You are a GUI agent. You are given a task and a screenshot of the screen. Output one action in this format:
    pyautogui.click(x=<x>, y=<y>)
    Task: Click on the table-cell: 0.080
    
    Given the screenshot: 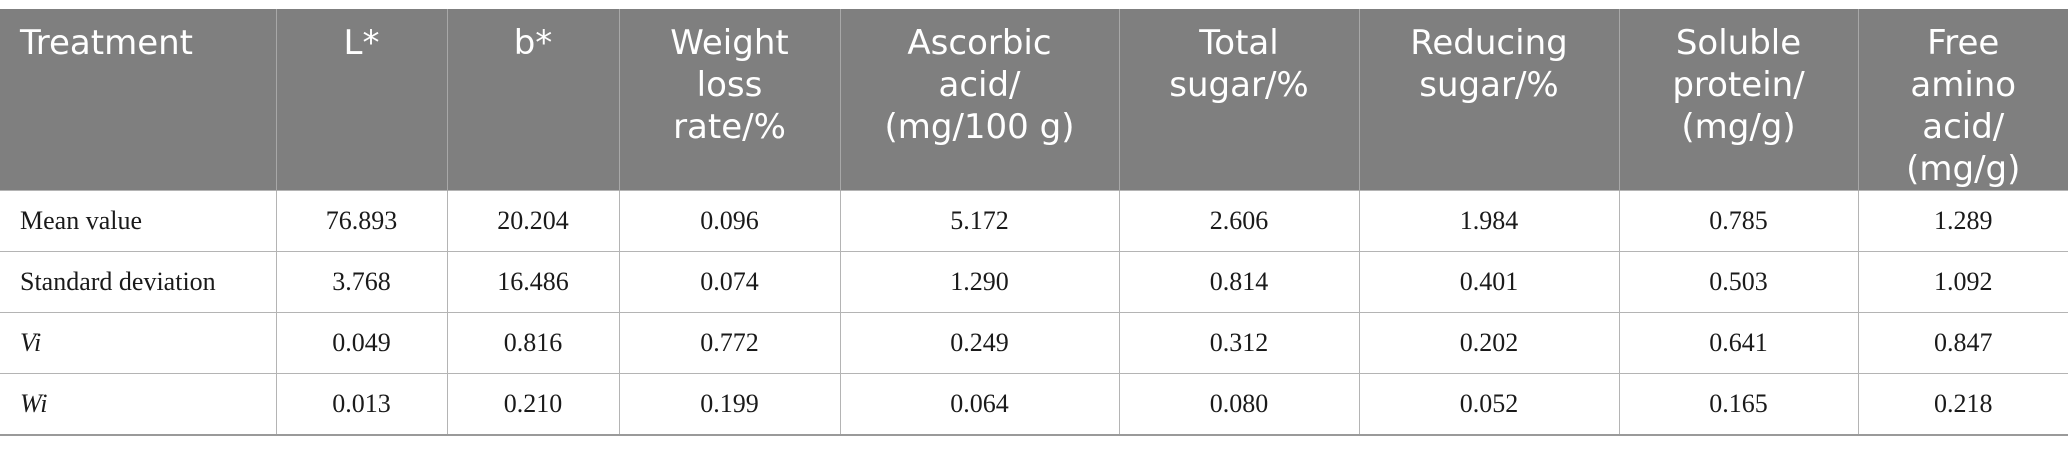 What is the action you would take?
    pyautogui.click(x=1239, y=404)
    